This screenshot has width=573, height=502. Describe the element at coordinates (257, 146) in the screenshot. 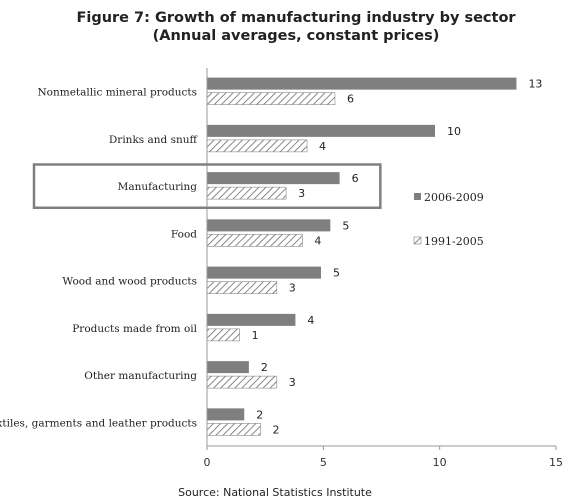

I see `bar-1991-2005-drinks-and-snuff` at that location.